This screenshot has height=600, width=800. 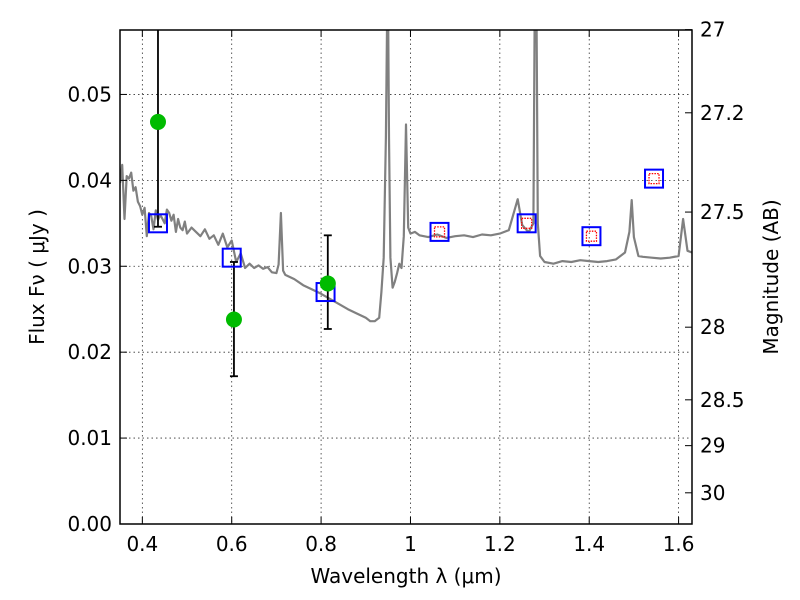 What do you see at coordinates (89, 524) in the screenshot?
I see `y-tick-label: 0.00` at bounding box center [89, 524].